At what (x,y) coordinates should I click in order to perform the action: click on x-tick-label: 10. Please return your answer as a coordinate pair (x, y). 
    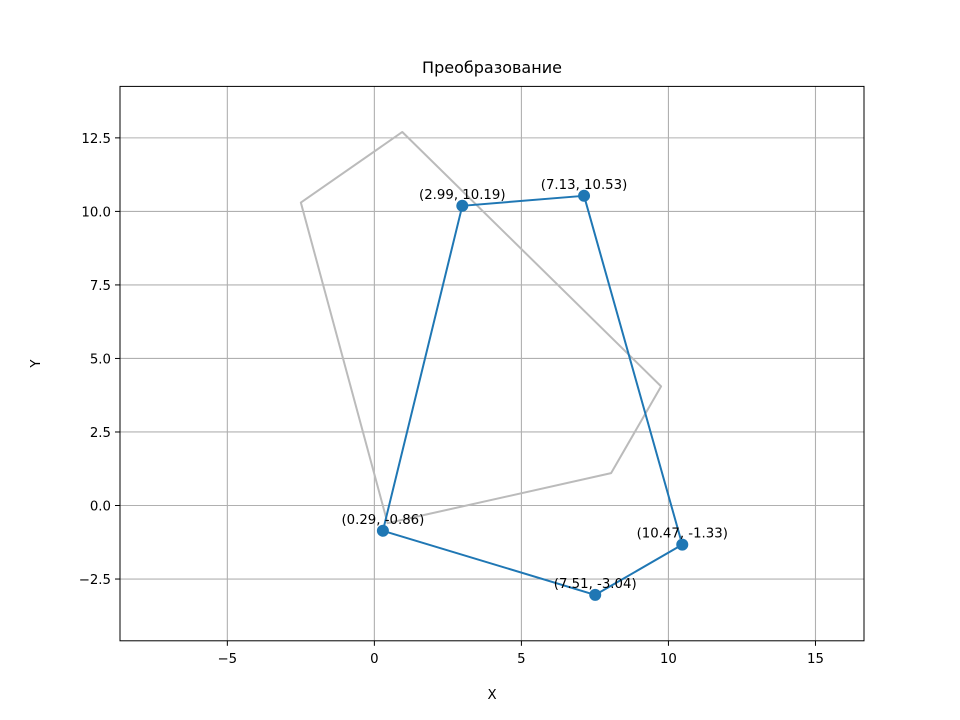
    Looking at the image, I should click on (668, 659).